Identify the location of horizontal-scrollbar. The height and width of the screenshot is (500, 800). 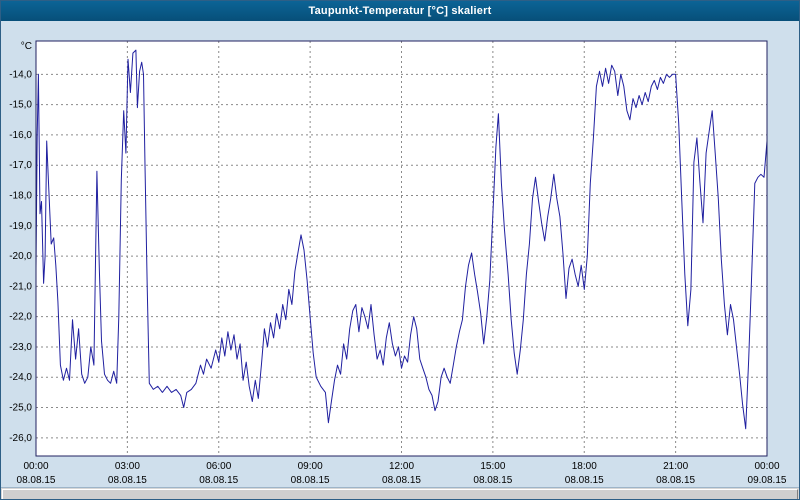
(400, 493).